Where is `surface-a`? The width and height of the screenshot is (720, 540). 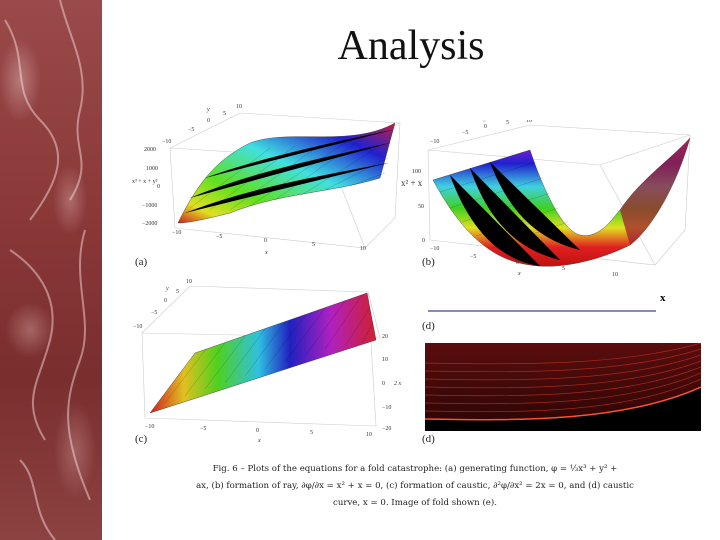
surface-a is located at coordinates (286, 173).